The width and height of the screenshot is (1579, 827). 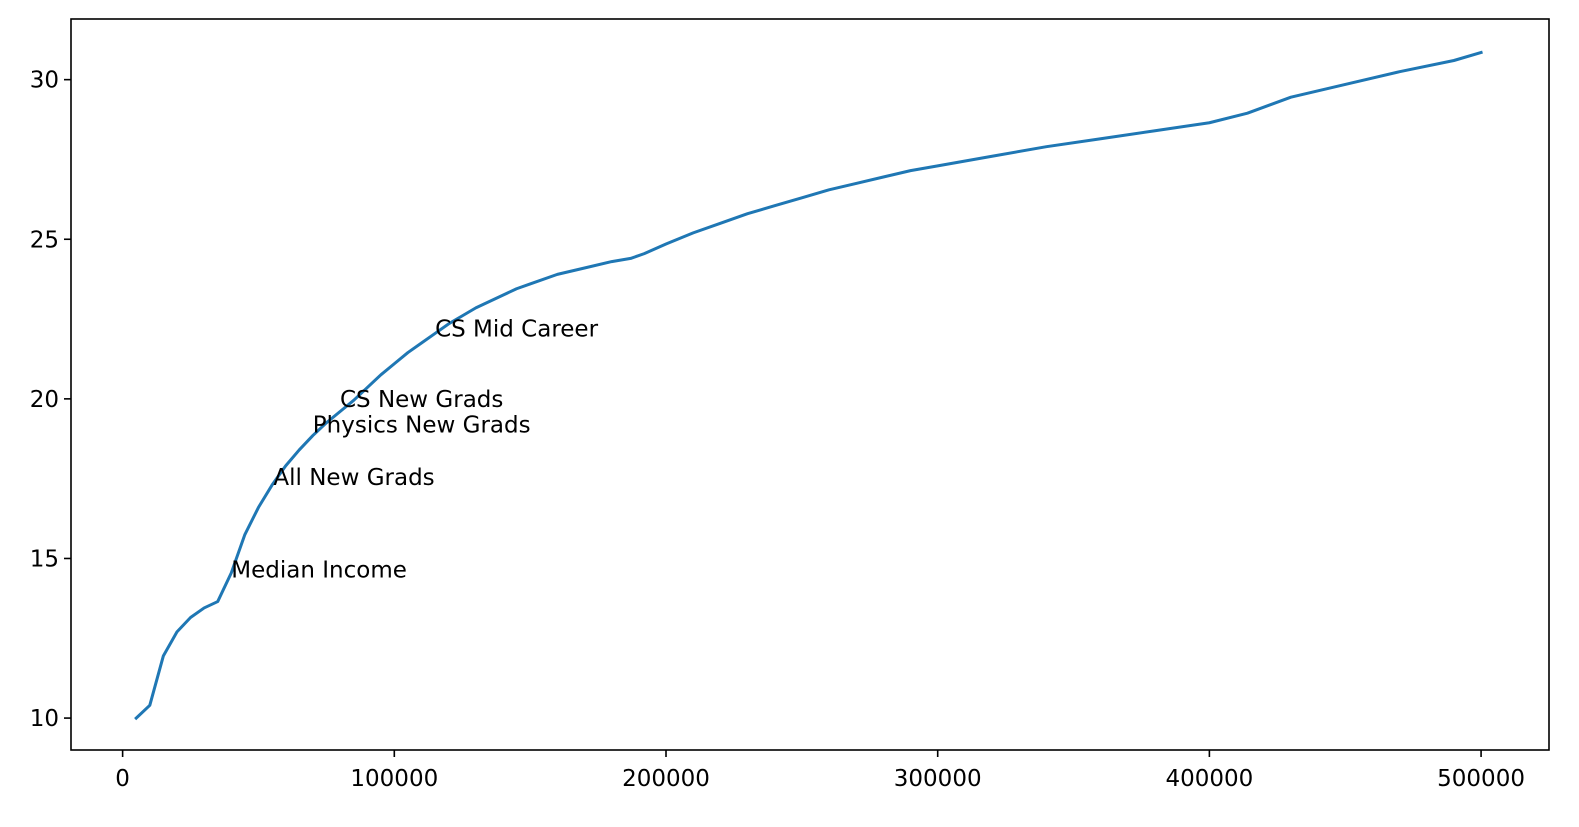 I want to click on x-tick-label: 400000, so click(x=1209, y=779).